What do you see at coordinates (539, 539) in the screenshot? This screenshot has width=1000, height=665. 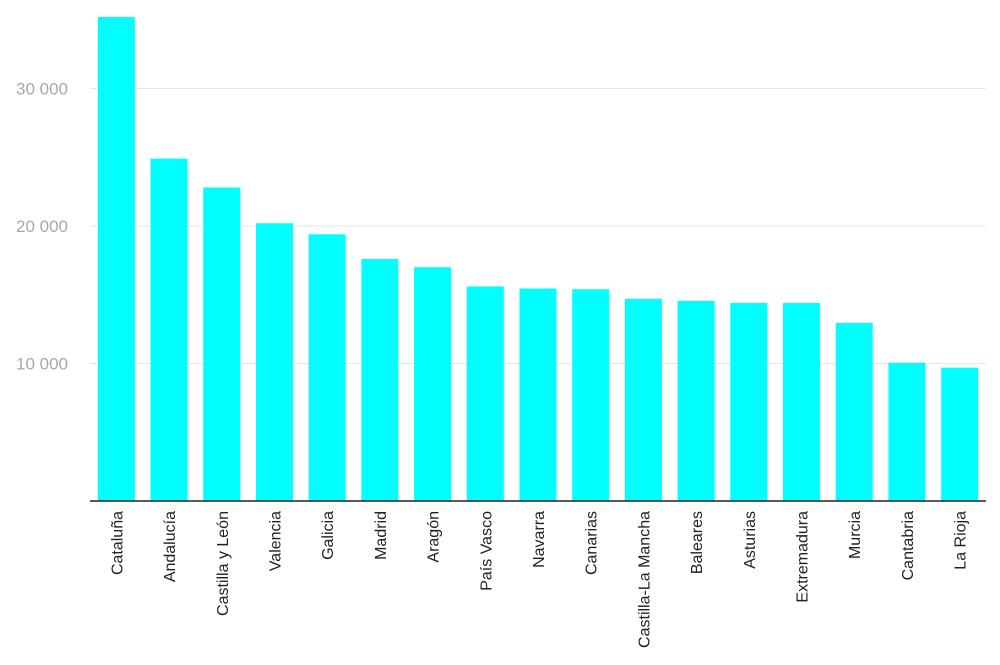 I see `x-tick-label: Navarra` at bounding box center [539, 539].